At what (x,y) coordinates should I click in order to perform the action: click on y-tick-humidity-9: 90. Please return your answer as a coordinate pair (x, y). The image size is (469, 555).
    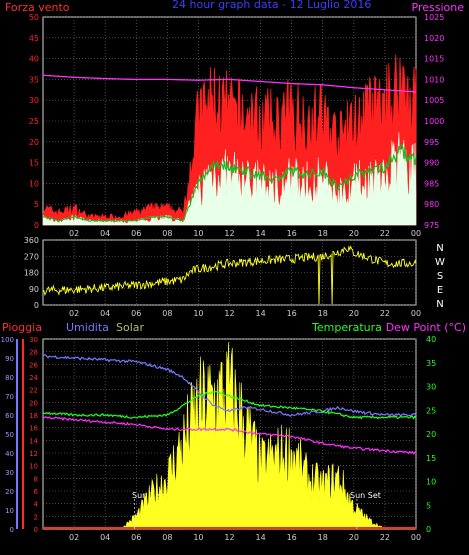
    Looking at the image, I should click on (9, 359).